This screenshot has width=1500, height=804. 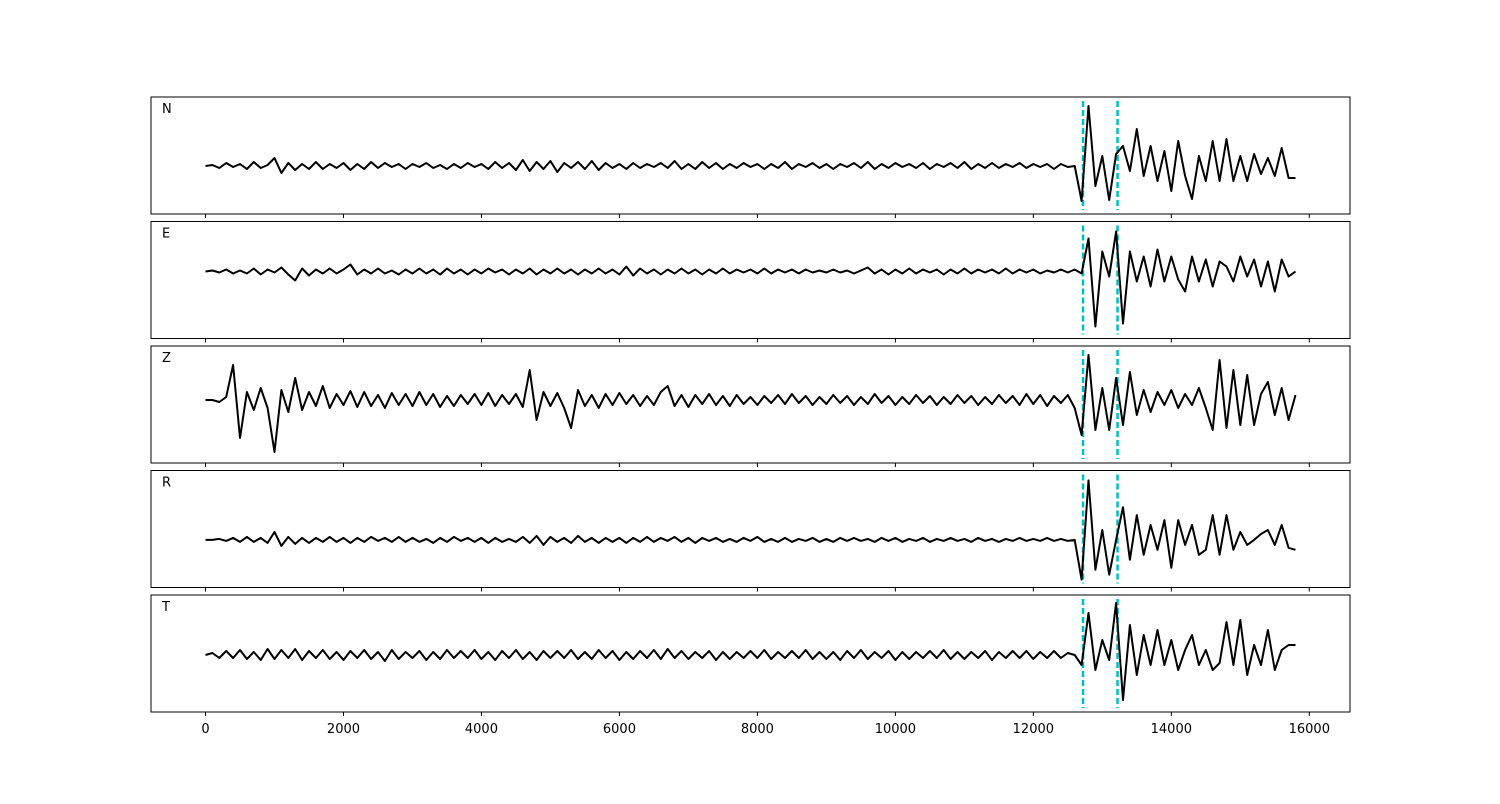 What do you see at coordinates (166, 483) in the screenshot?
I see `panel-label: R` at bounding box center [166, 483].